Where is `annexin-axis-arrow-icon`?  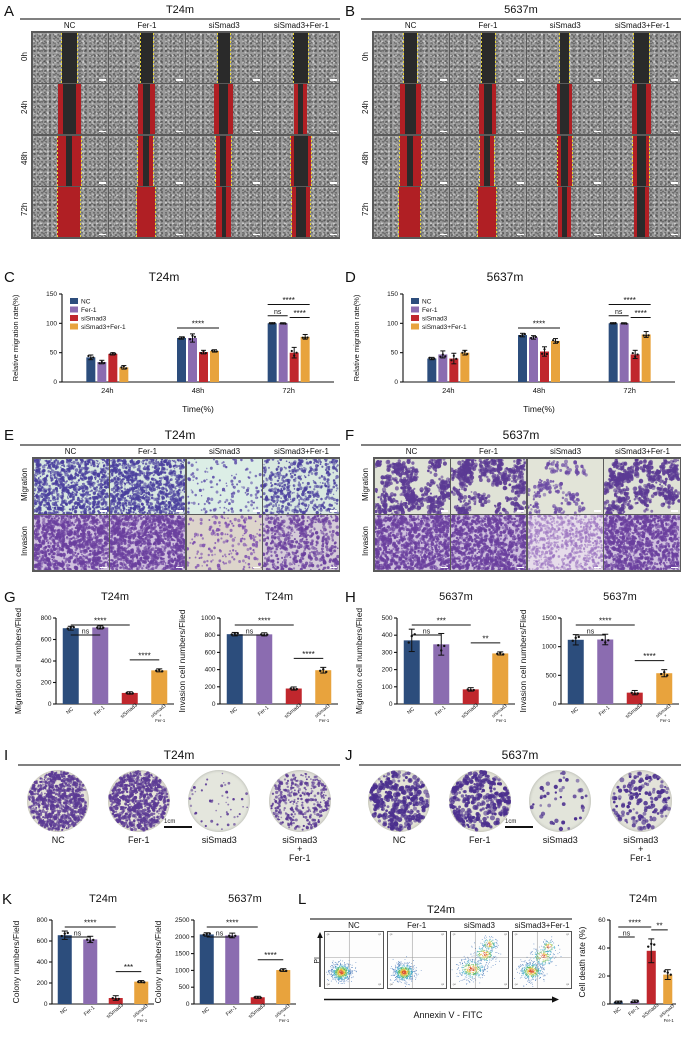 annexin-axis-arrow-icon is located at coordinates (441, 999).